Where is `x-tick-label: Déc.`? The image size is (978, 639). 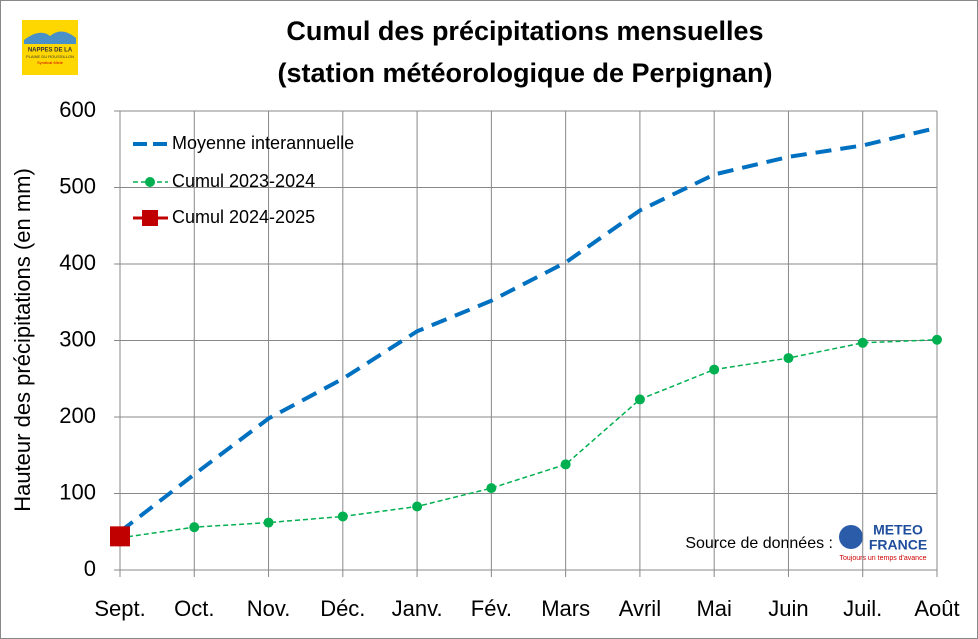
x-tick-label: Déc. is located at coordinates (342, 608).